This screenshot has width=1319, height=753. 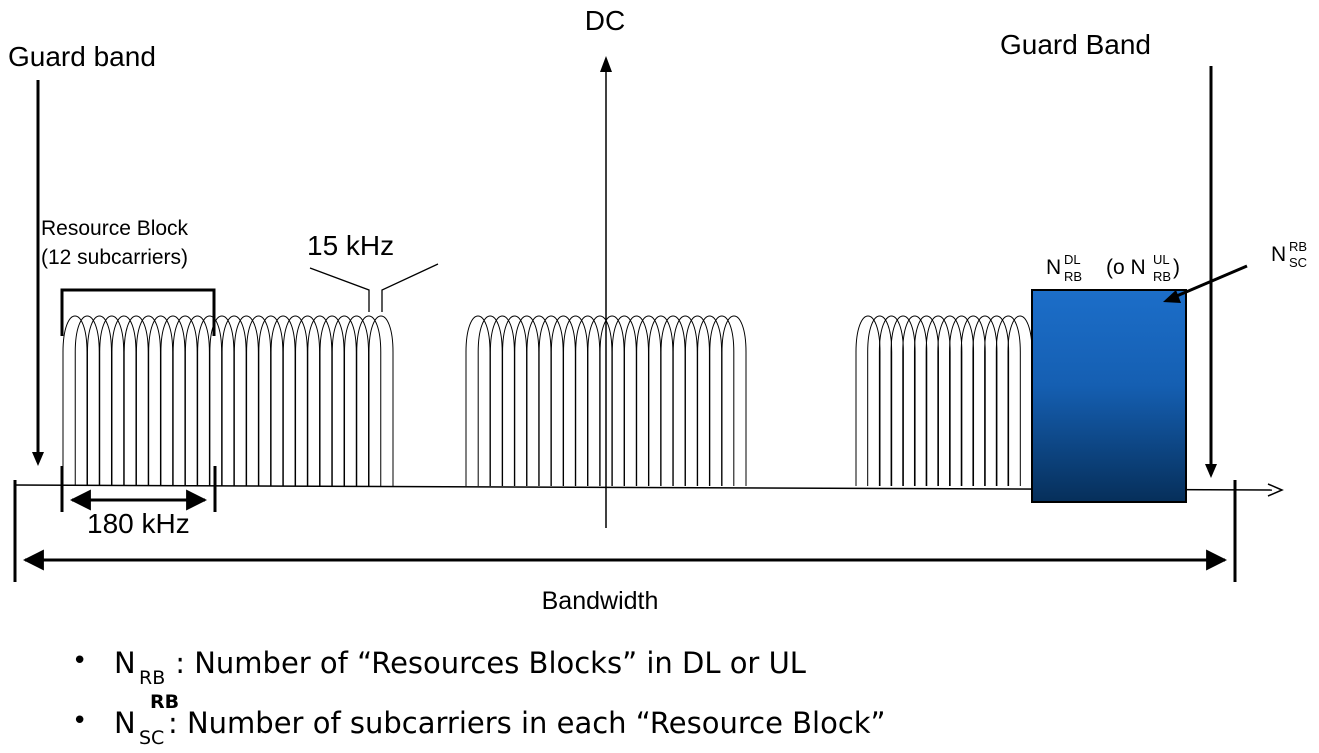 What do you see at coordinates (138, 523) in the screenshot?
I see `rb-width-label: 180 kHz` at bounding box center [138, 523].